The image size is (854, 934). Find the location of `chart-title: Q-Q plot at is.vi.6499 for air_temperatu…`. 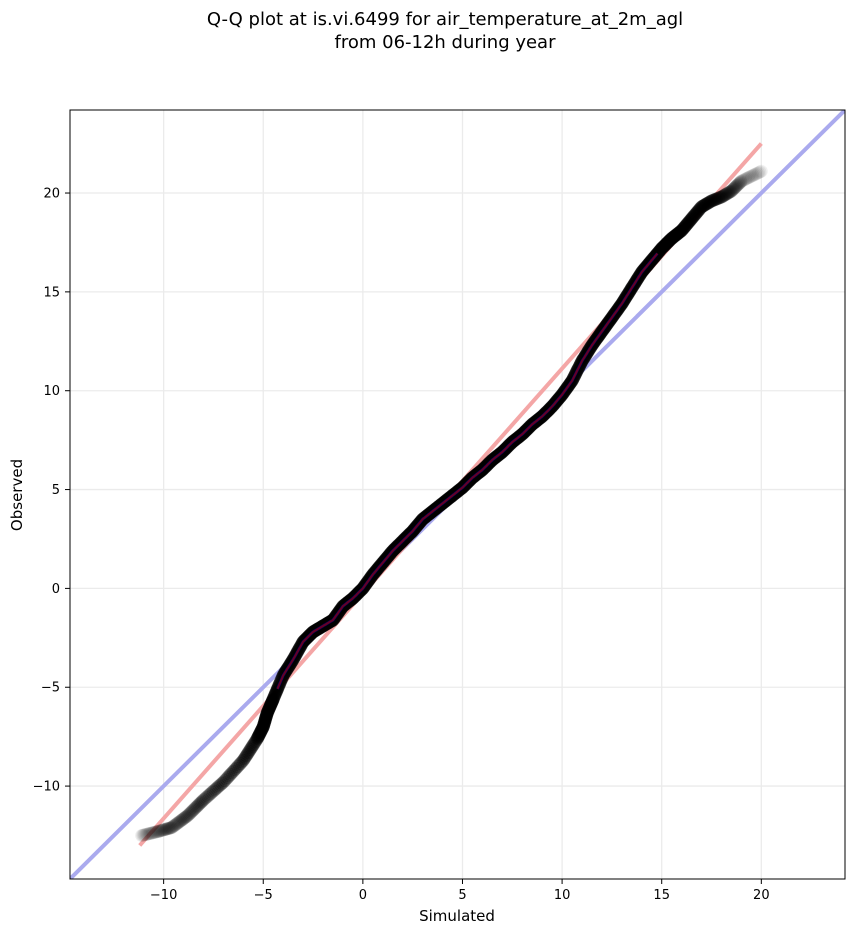

chart-title: Q-Q plot at is.vi.6499 for air_temperatu… is located at coordinates (445, 31).